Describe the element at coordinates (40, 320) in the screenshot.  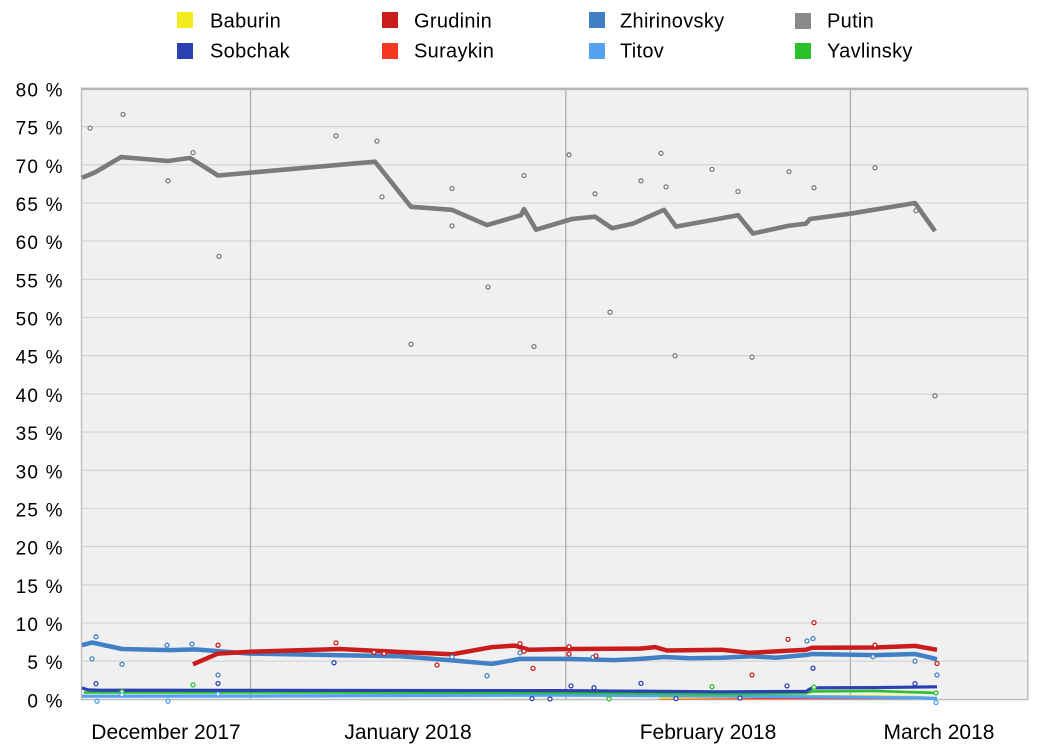
I see `svg-text: 50 %` at that location.